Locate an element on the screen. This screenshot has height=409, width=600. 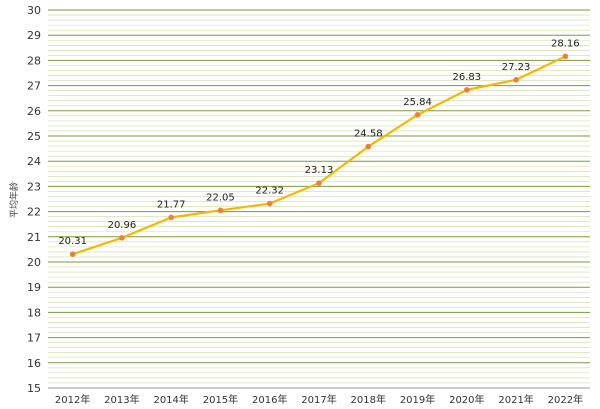
x-tick-label: 2021年 is located at coordinates (515, 399).